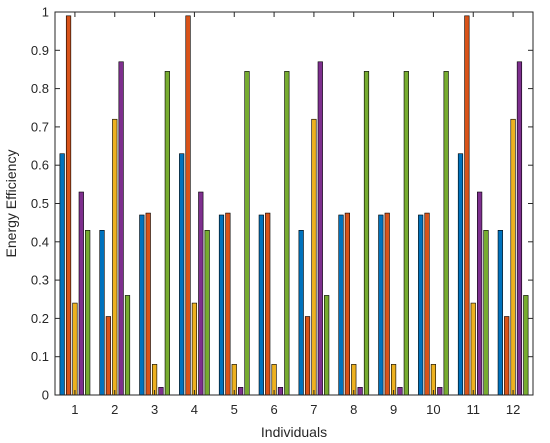 Image resolution: width=550 pixels, height=443 pixels. What do you see at coordinates (40, 356) in the screenshot?
I see `y-tick-label: 0.1` at bounding box center [40, 356].